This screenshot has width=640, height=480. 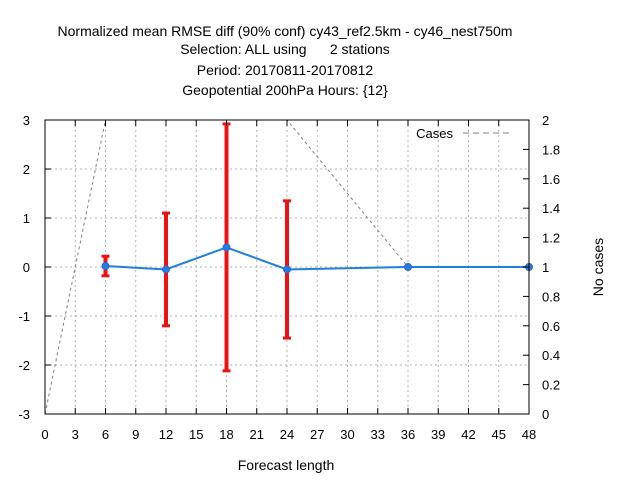 What do you see at coordinates (551, 326) in the screenshot?
I see `y2-tick-label: 0.6` at bounding box center [551, 326].